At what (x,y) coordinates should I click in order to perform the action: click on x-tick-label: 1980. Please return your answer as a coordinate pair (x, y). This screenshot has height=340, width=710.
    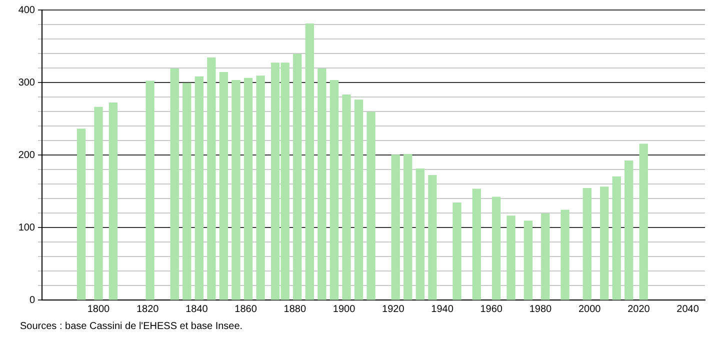
    Looking at the image, I should click on (540, 309).